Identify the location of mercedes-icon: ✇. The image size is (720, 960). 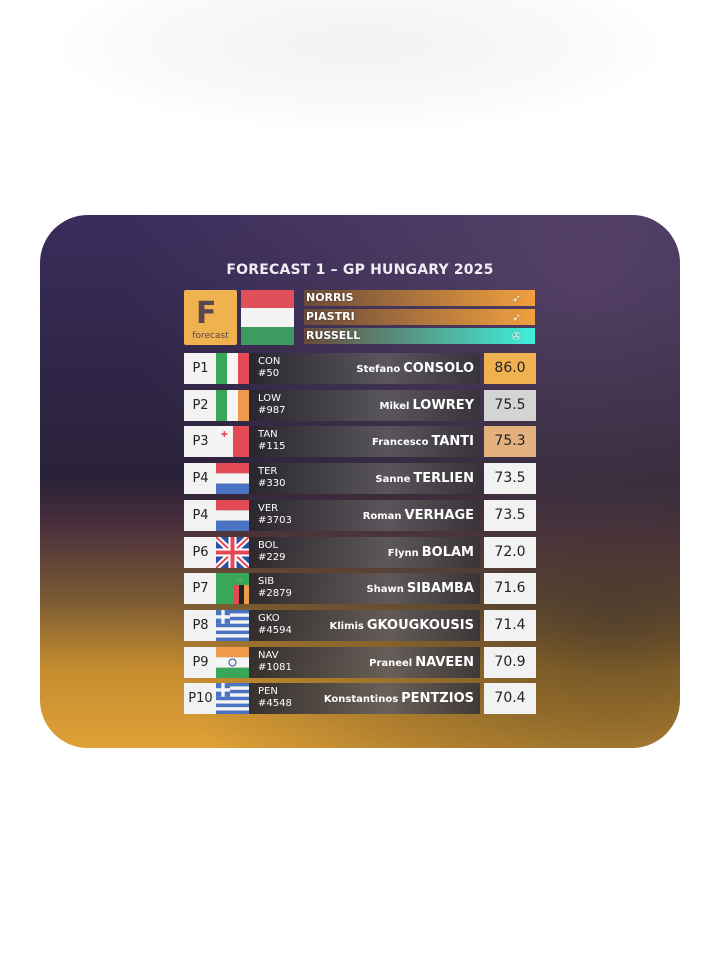
(516, 336).